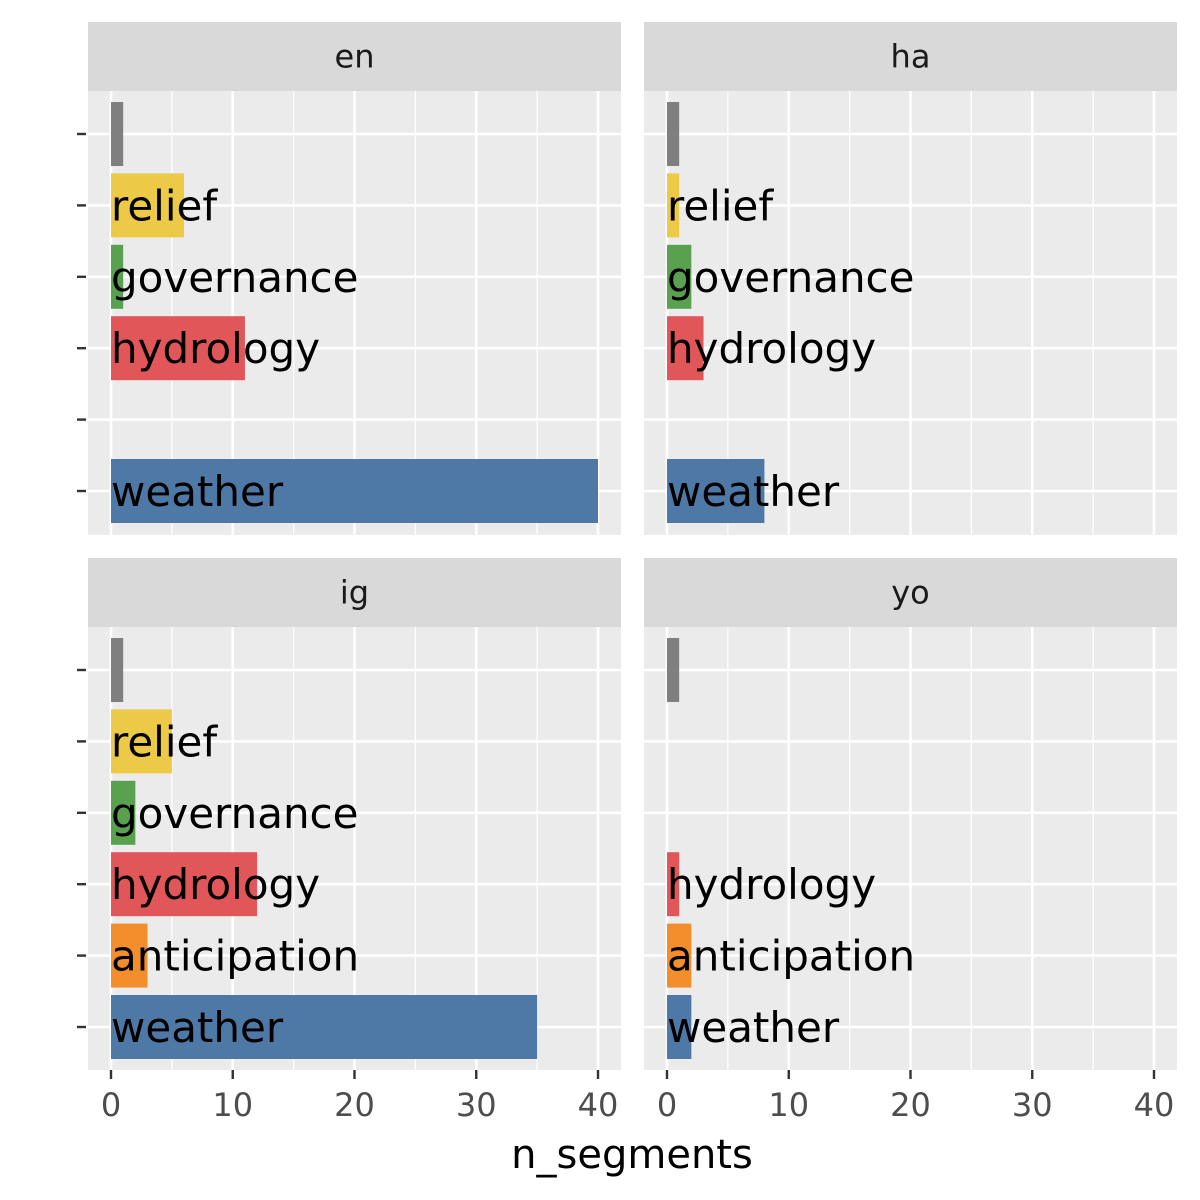  What do you see at coordinates (354, 491) in the screenshot?
I see `bar-weather-en` at bounding box center [354, 491].